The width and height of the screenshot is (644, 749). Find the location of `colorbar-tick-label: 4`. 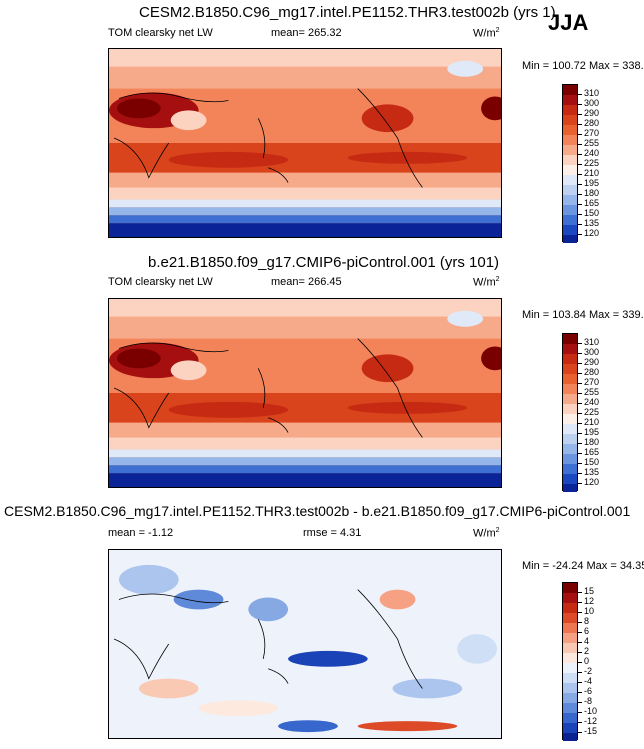

colorbar-tick-label: 4 is located at coordinates (587, 641).